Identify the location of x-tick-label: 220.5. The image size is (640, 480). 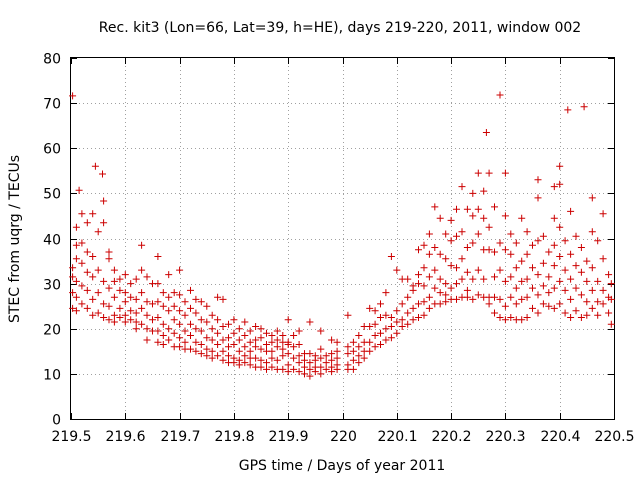
(614, 437).